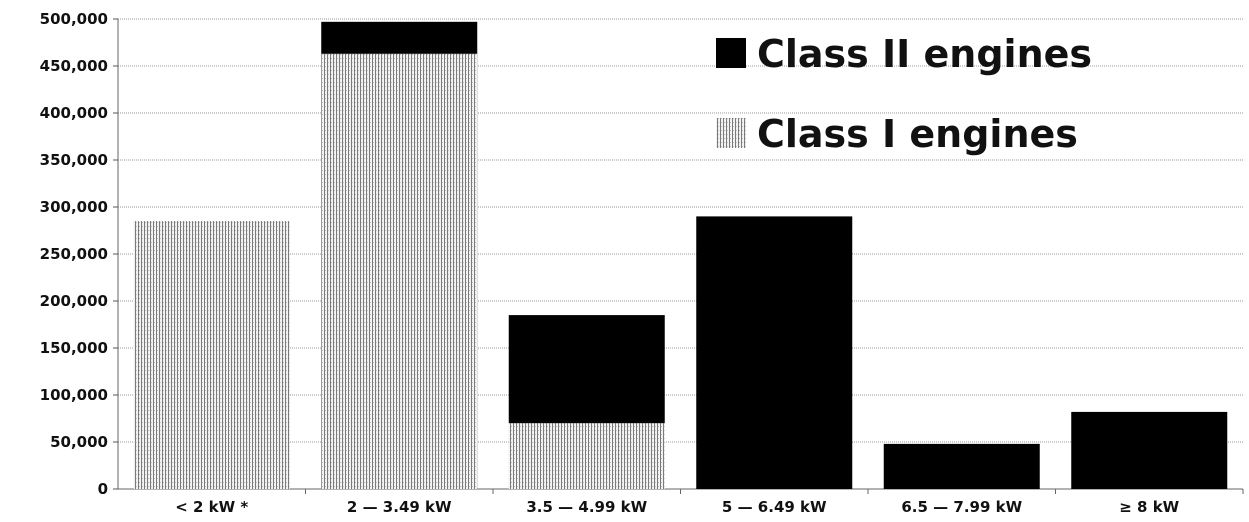 This screenshot has width=1249, height=522. What do you see at coordinates (79, 442) in the screenshot?
I see `y-tick-label: 50,000` at bounding box center [79, 442].